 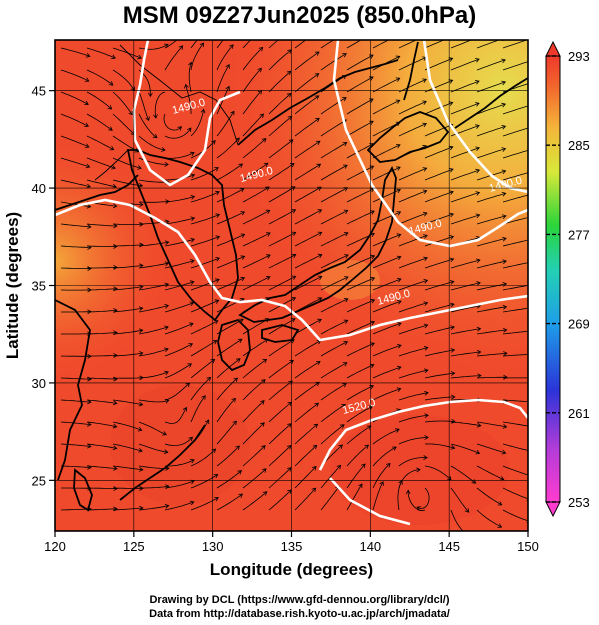 I want to click on colorbar: 293 285 277 269 261 253, so click(x=567, y=279).